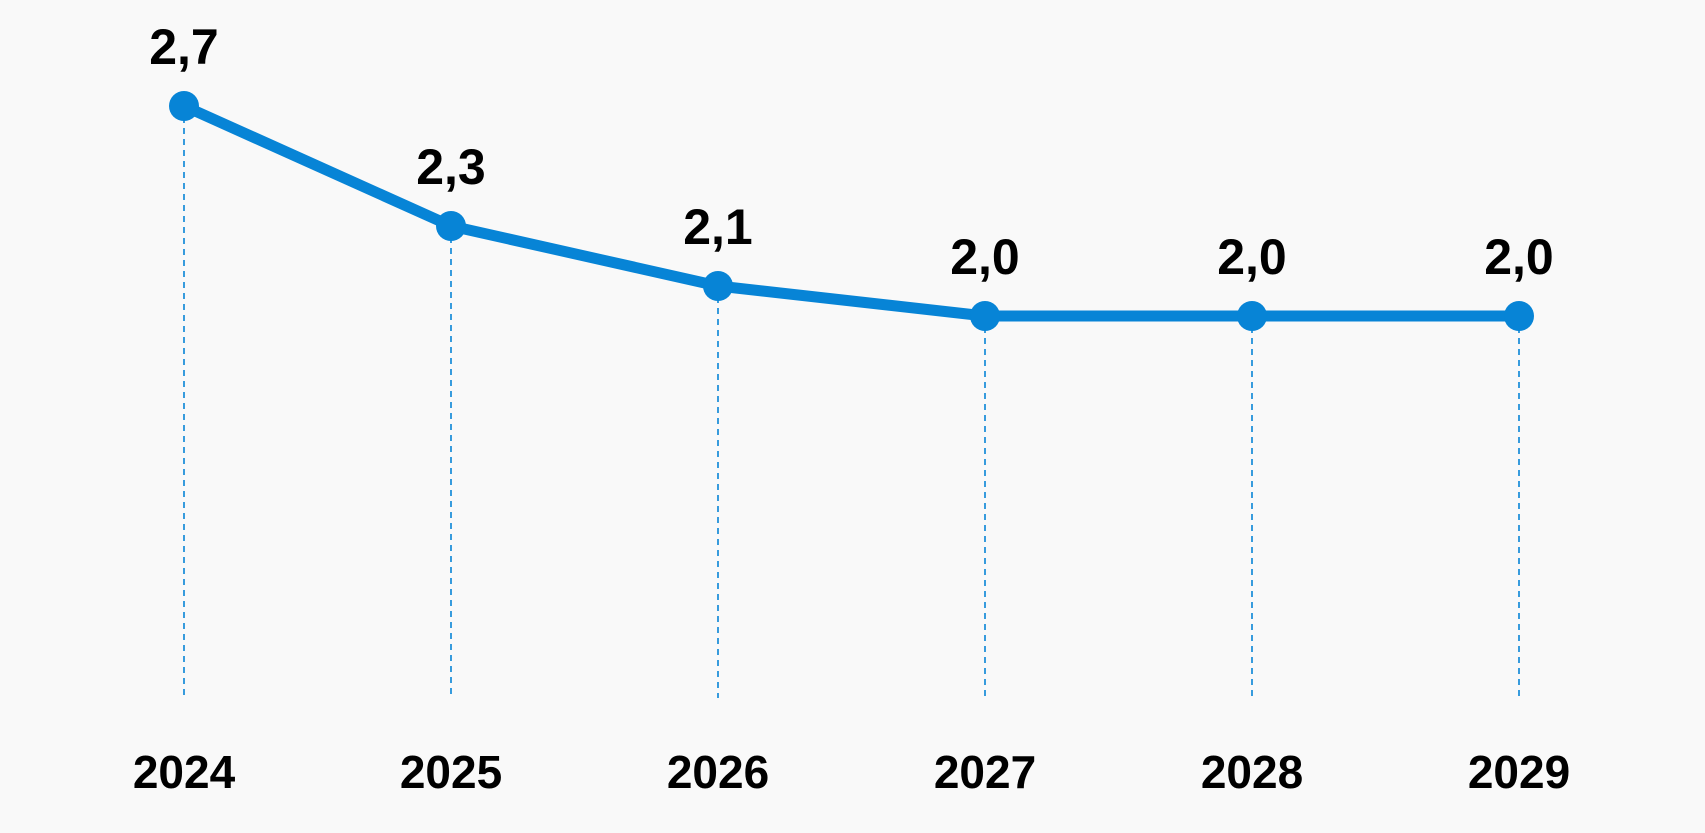  What do you see at coordinates (184, 772) in the screenshot?
I see `x-tick-label-2024: 2024` at bounding box center [184, 772].